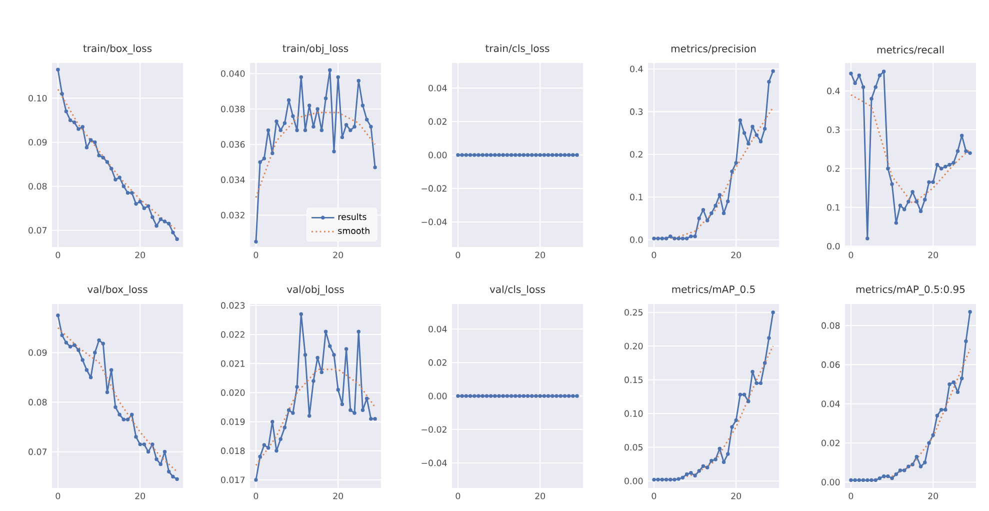  I want to click on y-tick-label: 0.08, so click(37, 186).